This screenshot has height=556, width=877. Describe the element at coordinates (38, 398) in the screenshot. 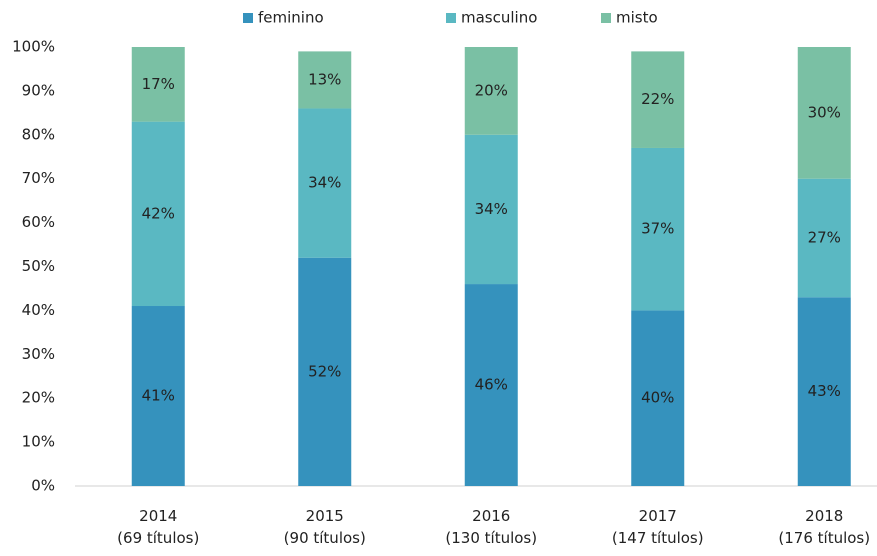

I see `y-tick-label: 20%` at that location.